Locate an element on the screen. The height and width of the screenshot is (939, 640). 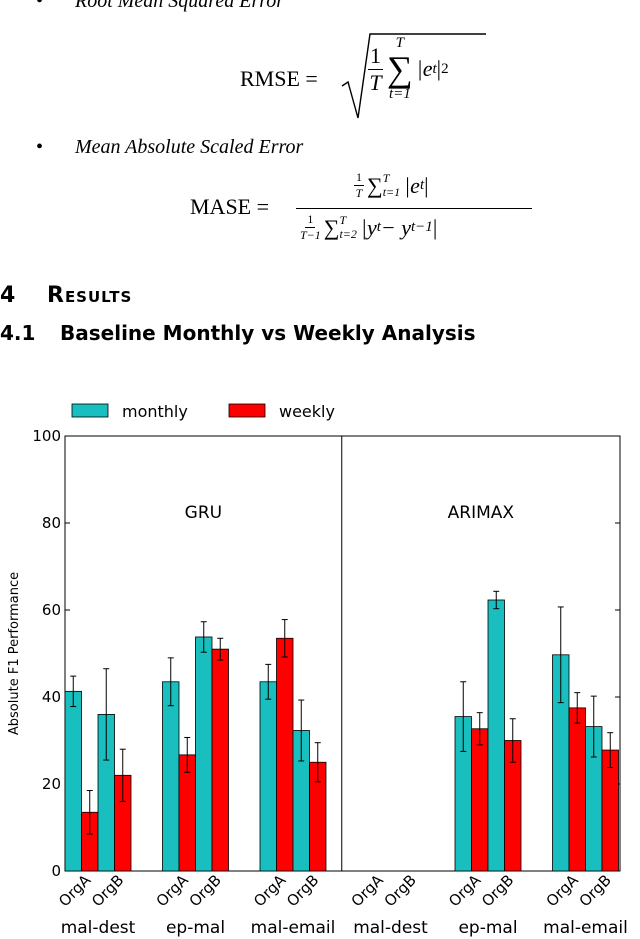
term: | is located at coordinates (439, 68).